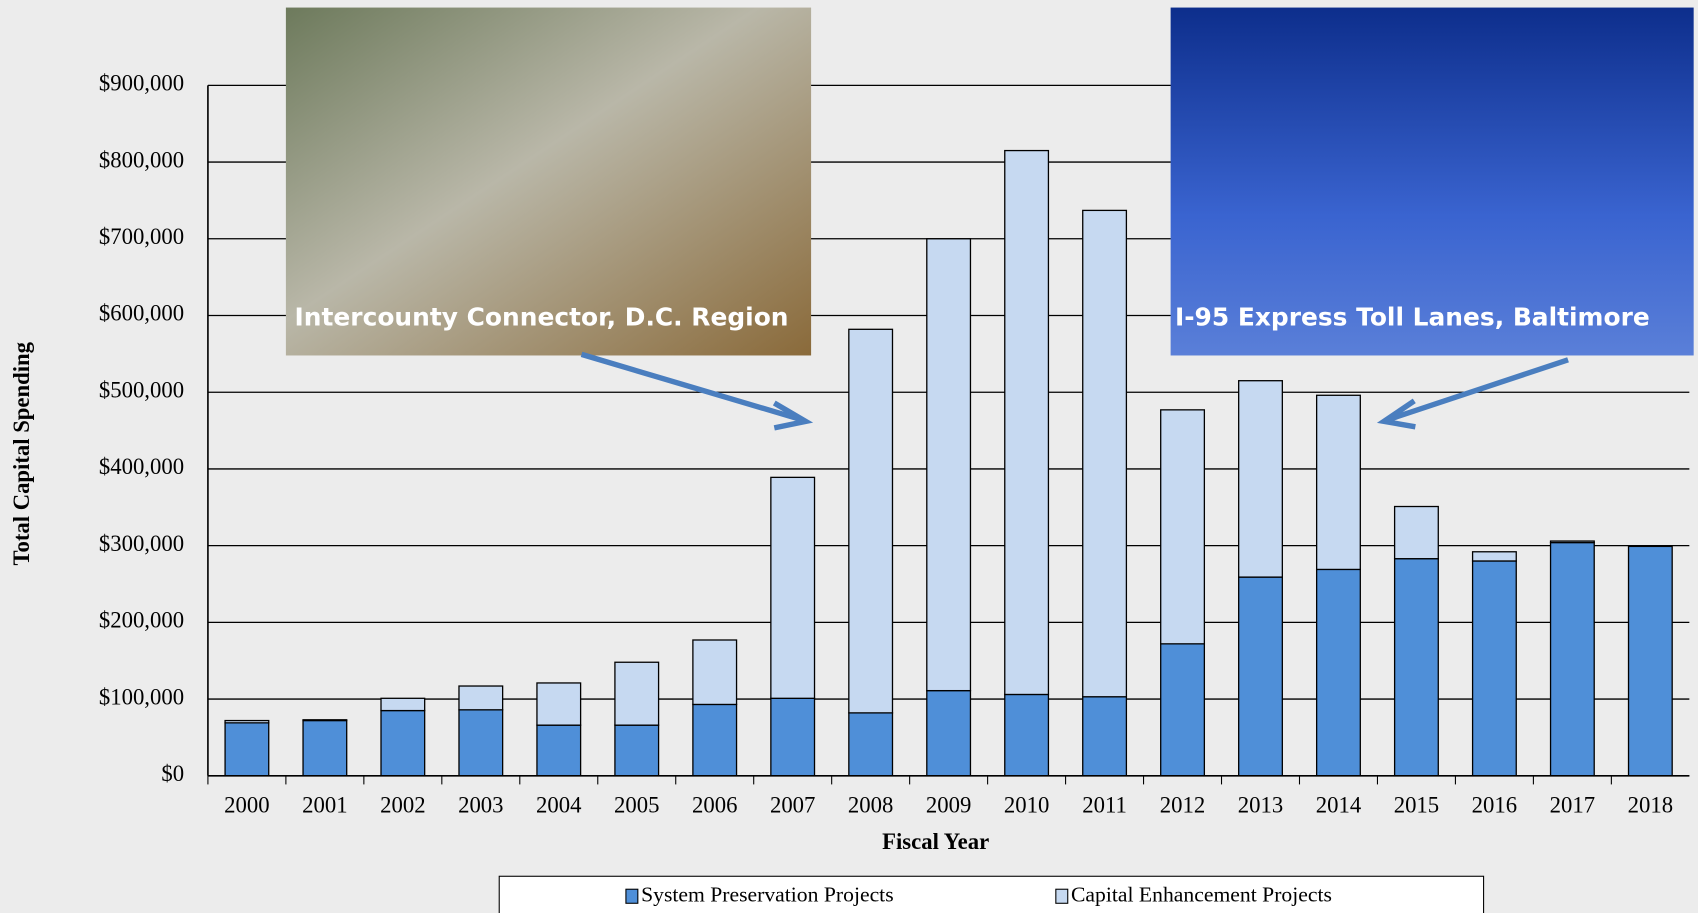  I want to click on y-tick-label: $0, so click(172, 773).